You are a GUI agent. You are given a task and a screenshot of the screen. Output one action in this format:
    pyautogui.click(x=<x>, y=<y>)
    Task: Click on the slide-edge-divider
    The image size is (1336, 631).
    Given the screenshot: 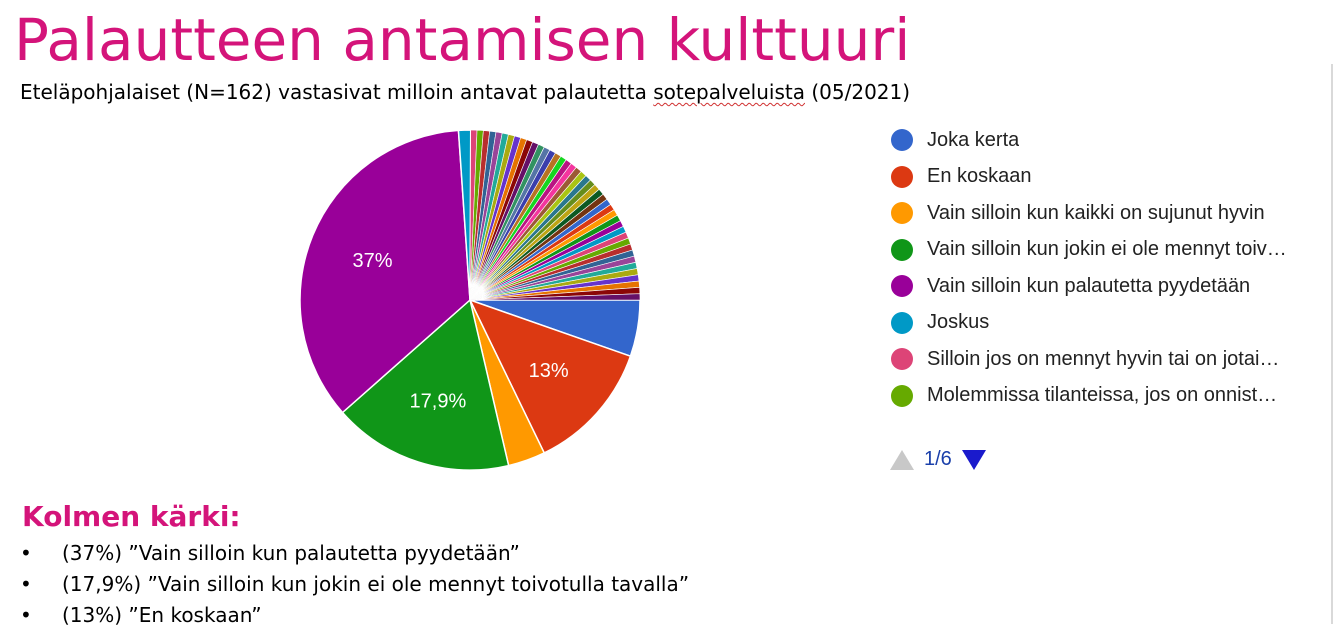 What is the action you would take?
    pyautogui.click(x=1332, y=344)
    